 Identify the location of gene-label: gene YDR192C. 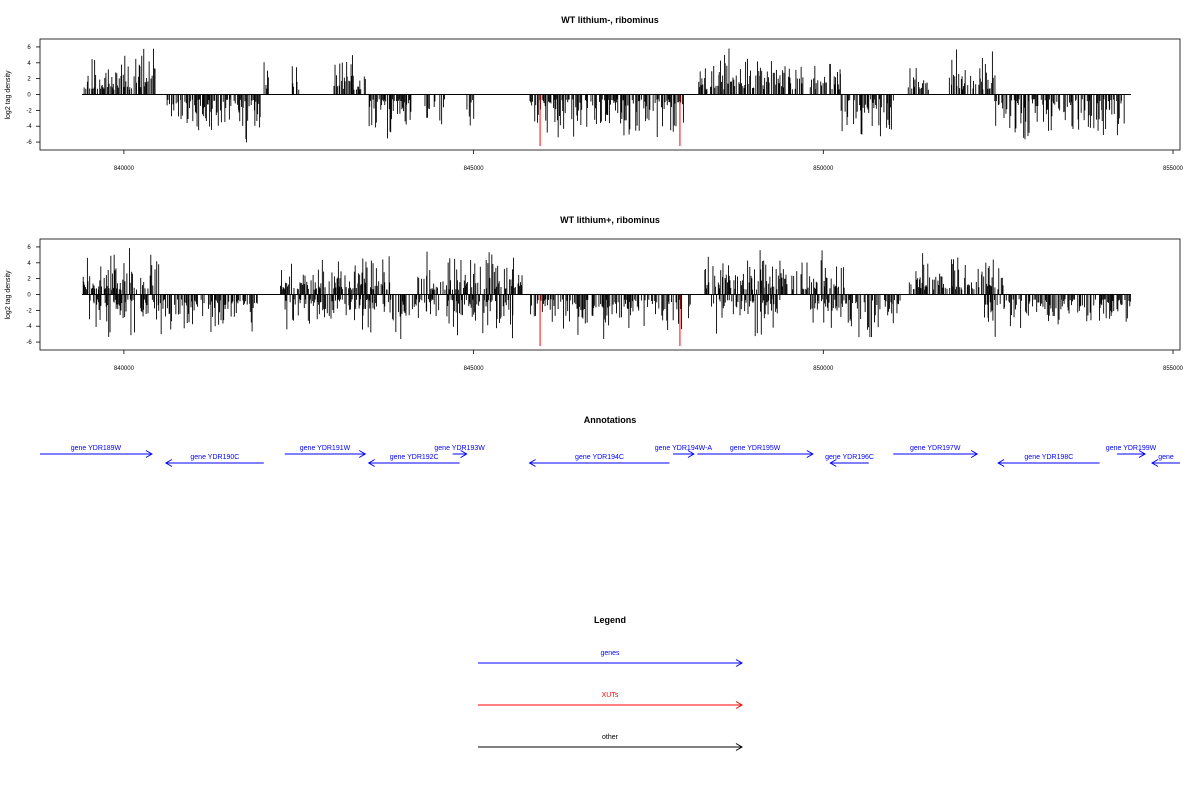
(414, 457).